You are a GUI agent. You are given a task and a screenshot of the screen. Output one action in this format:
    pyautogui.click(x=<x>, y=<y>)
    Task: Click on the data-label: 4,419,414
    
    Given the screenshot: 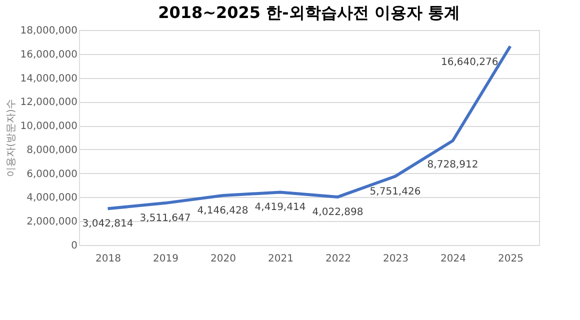 What is the action you would take?
    pyautogui.click(x=280, y=208)
    